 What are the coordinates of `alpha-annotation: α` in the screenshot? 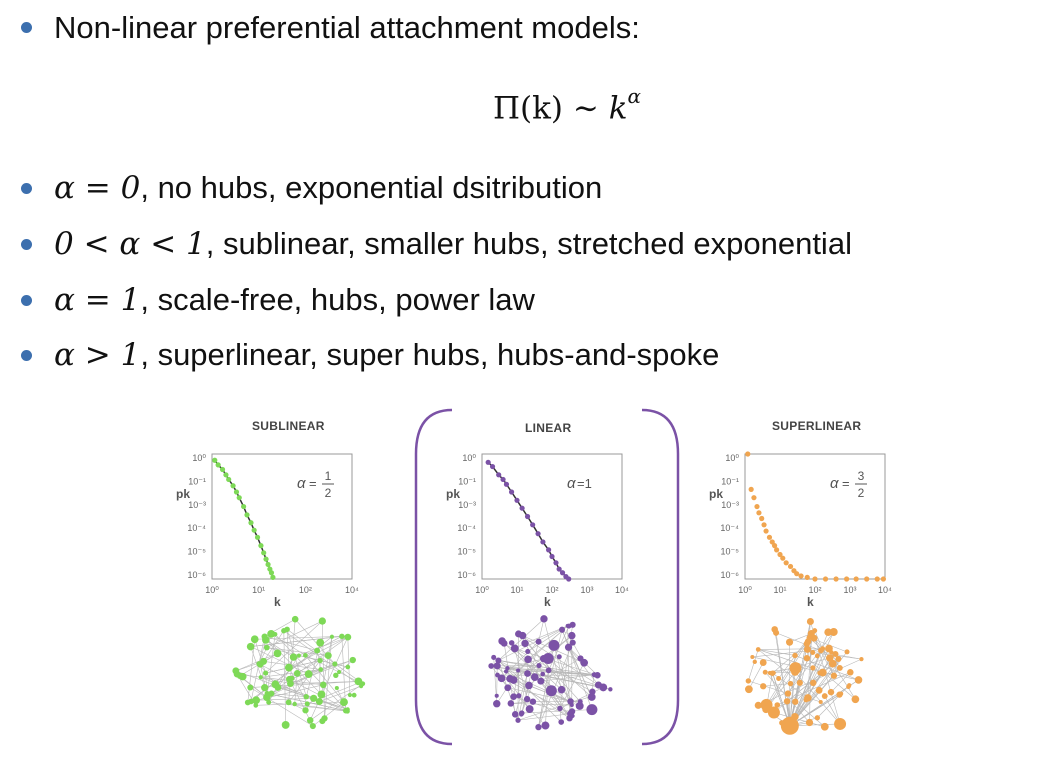 It's located at (301, 483).